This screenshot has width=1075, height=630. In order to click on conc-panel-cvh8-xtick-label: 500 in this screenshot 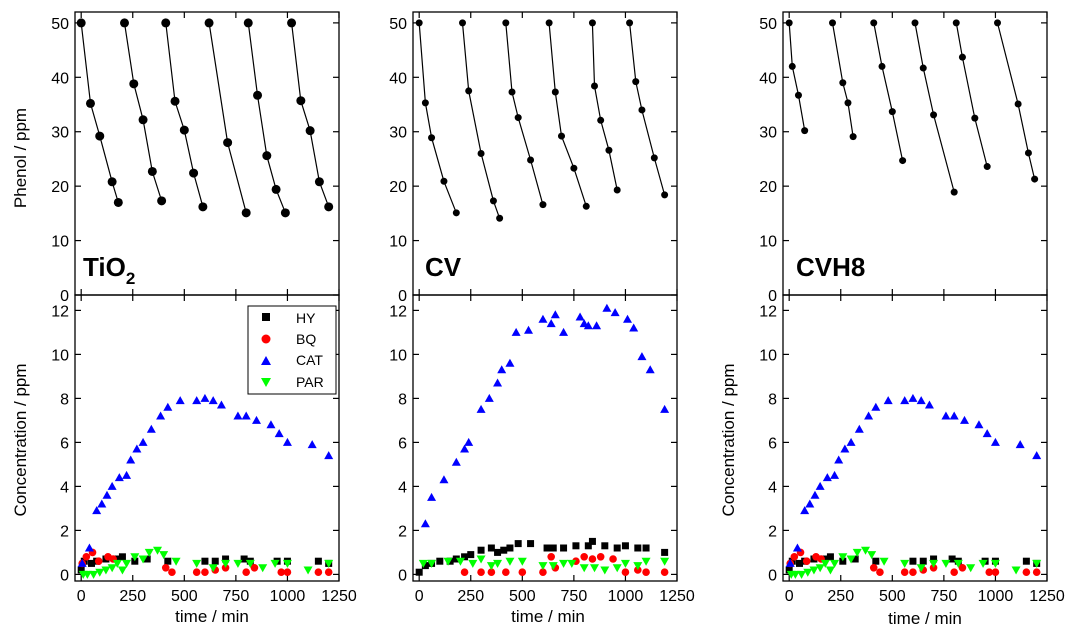, I will do `click(892, 596)`.